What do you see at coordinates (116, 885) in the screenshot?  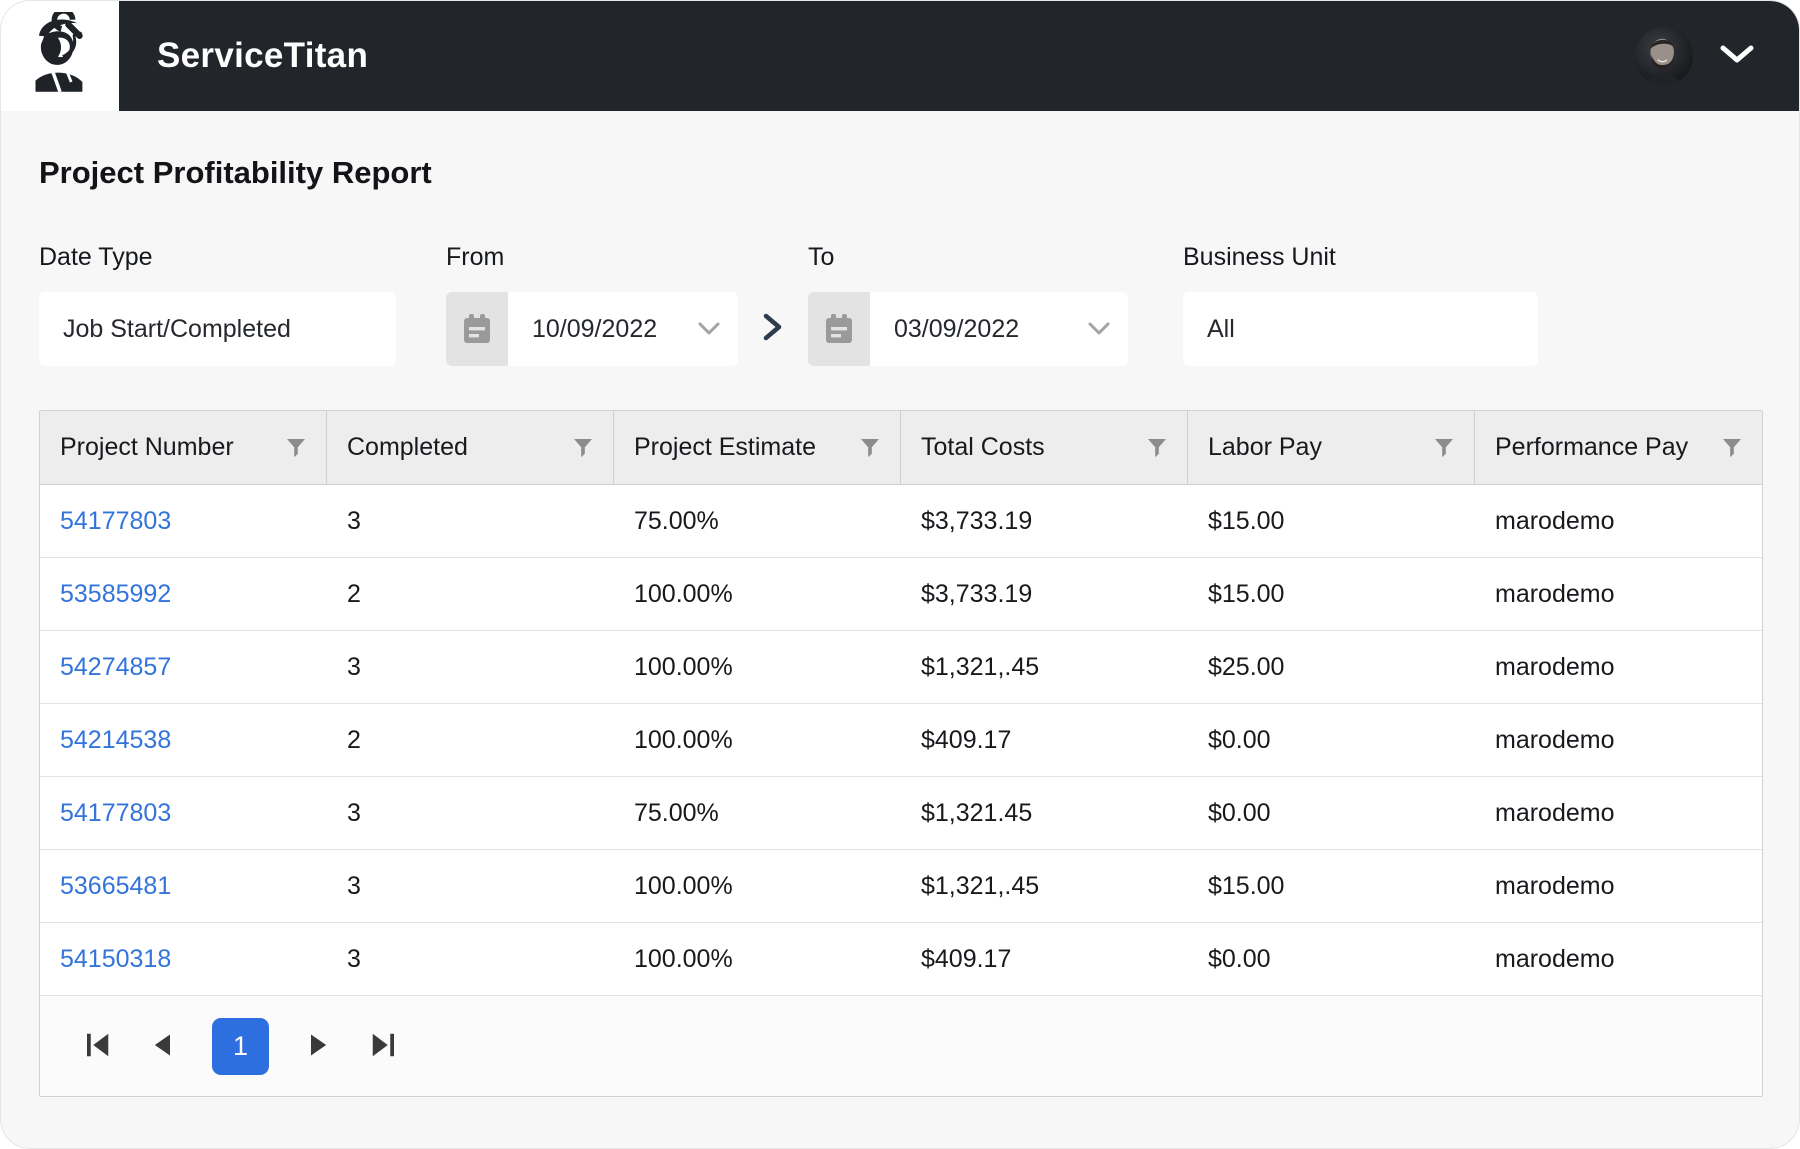 I see `project-number-link: 53665481` at bounding box center [116, 885].